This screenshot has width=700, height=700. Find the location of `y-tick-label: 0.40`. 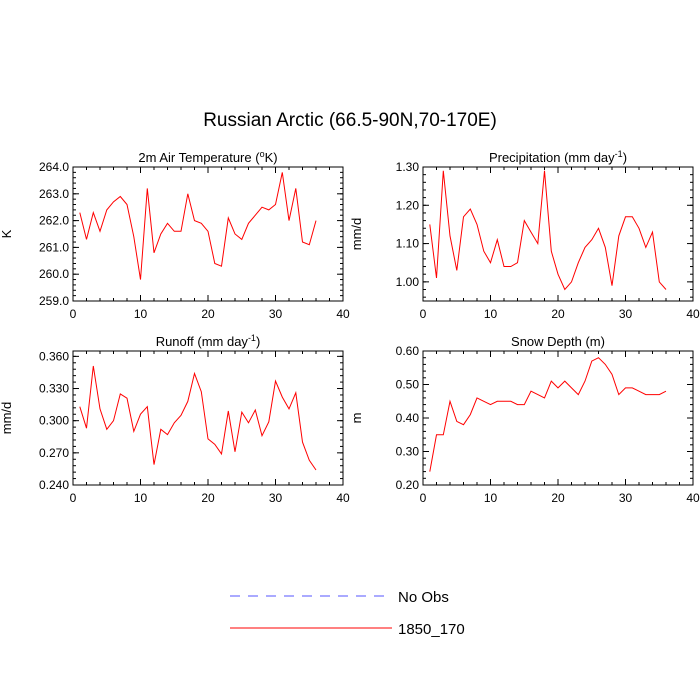

y-tick-label: 0.40 is located at coordinates (408, 418).